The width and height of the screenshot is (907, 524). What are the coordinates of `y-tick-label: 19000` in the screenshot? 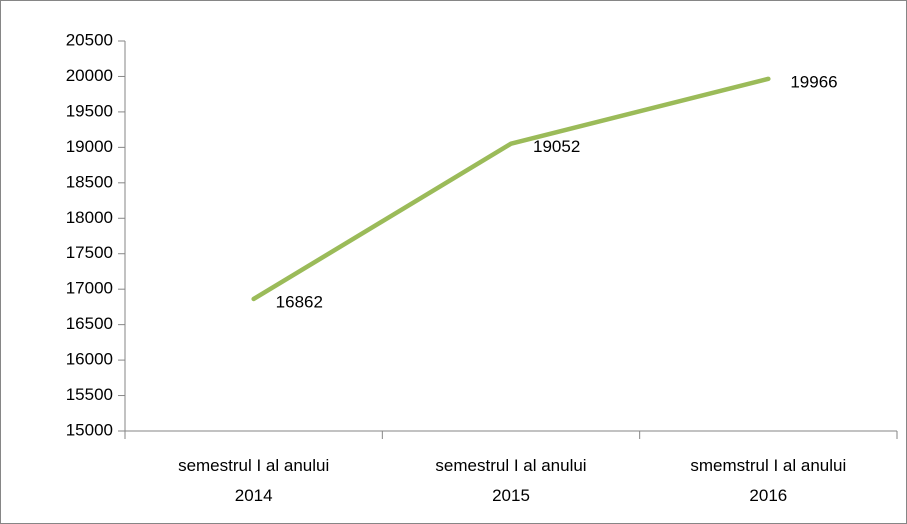 It's located at (89, 146).